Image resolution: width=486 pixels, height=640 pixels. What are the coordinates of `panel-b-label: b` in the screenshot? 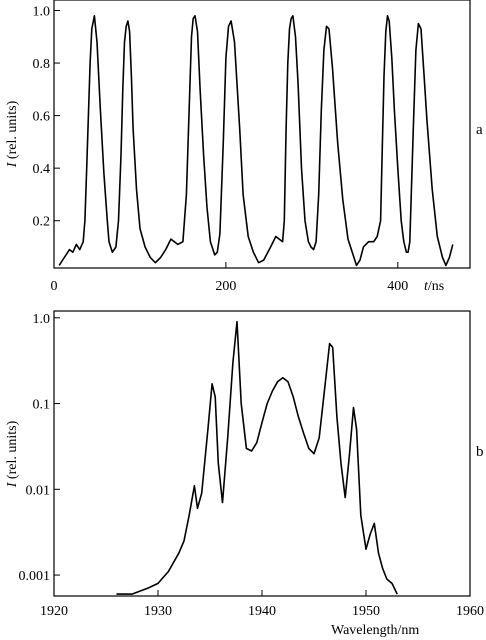 It's located at (480, 452).